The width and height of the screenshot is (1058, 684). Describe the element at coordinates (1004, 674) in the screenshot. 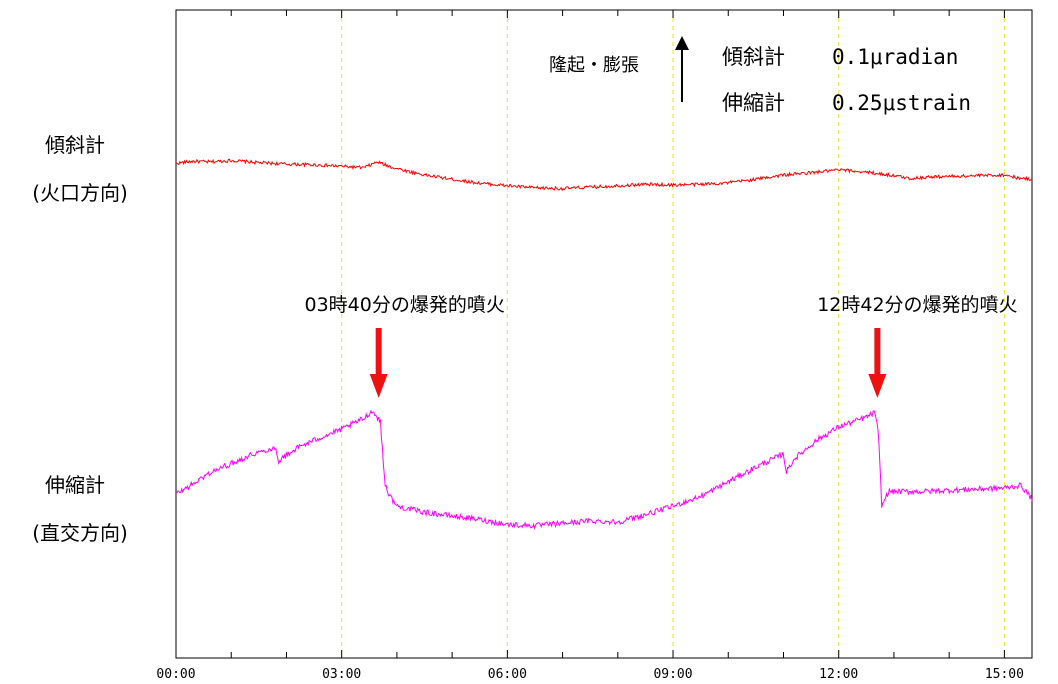

I see `x-tick-label: 15:00` at that location.